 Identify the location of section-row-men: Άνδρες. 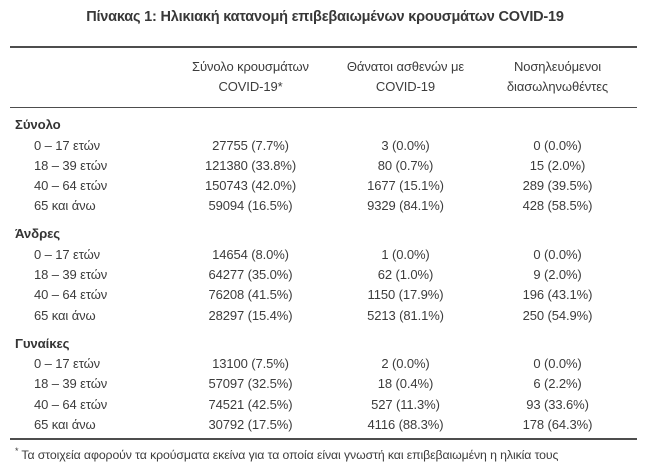
(323, 231).